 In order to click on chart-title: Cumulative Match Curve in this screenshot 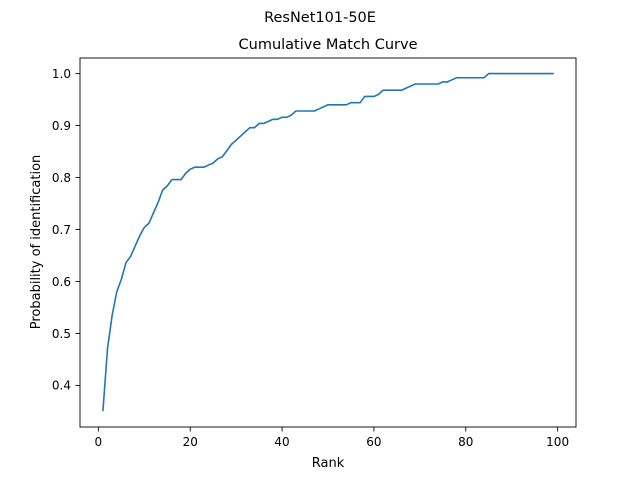, I will do `click(328, 45)`.